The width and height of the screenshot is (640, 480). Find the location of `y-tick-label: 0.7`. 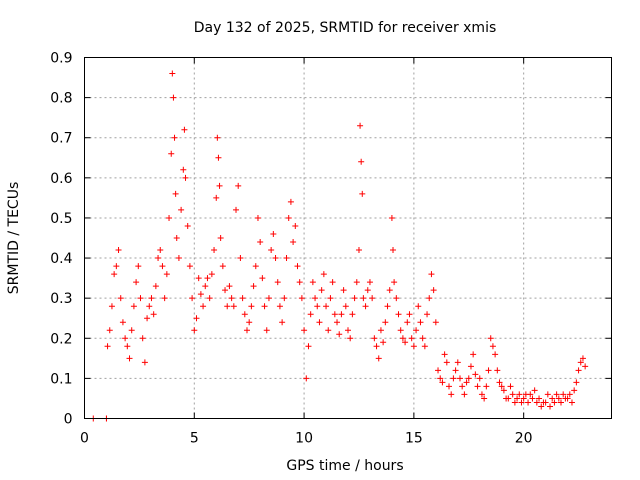

y-tick-label: 0.7 is located at coordinates (61, 139).